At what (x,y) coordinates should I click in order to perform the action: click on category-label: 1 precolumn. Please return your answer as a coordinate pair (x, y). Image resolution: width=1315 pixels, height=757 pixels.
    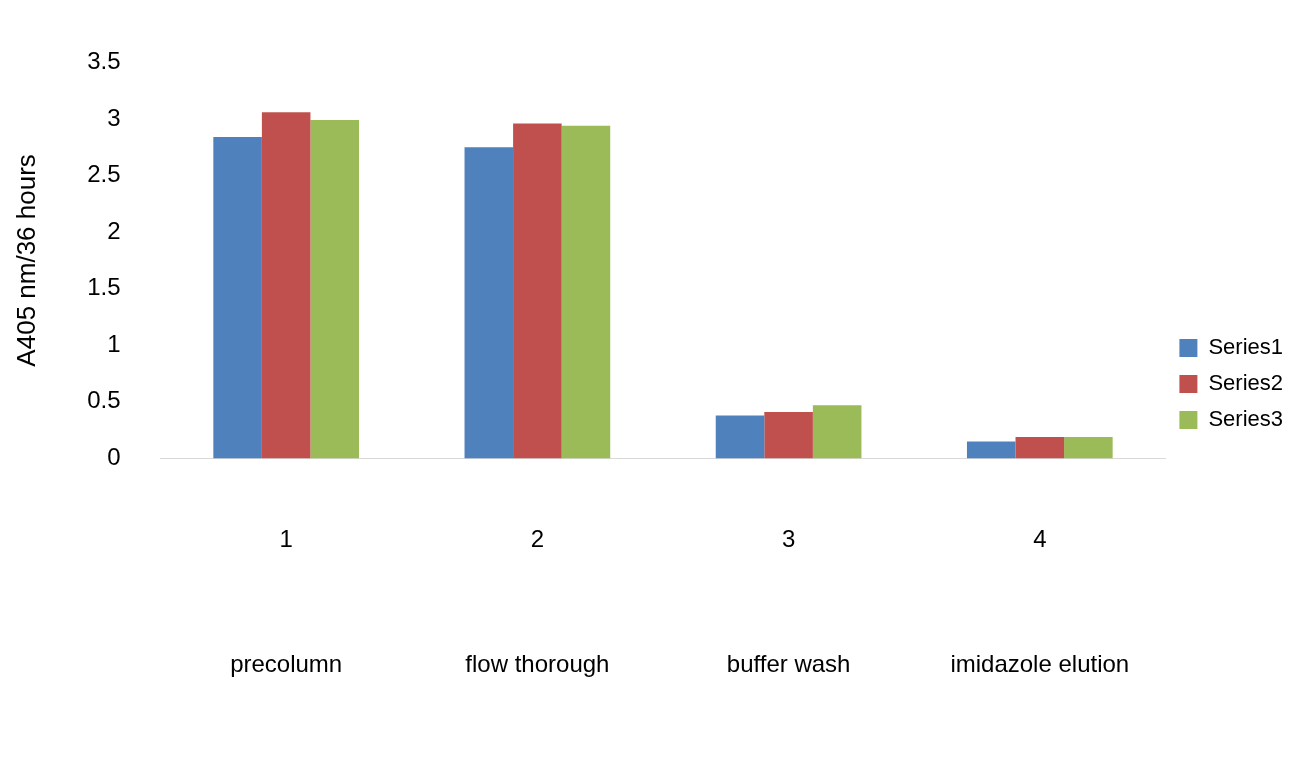
    Looking at the image, I should click on (286, 601).